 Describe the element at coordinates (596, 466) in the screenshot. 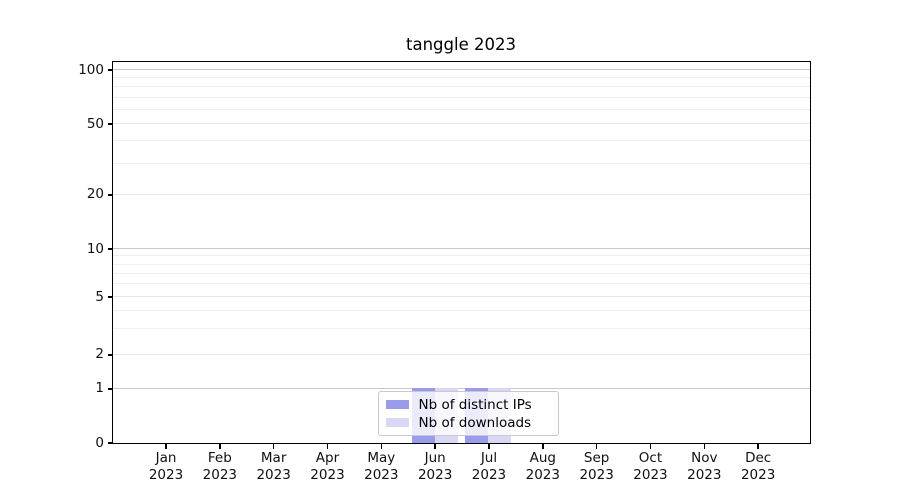

I see `x-tick-label-sep: Sep 2023` at that location.